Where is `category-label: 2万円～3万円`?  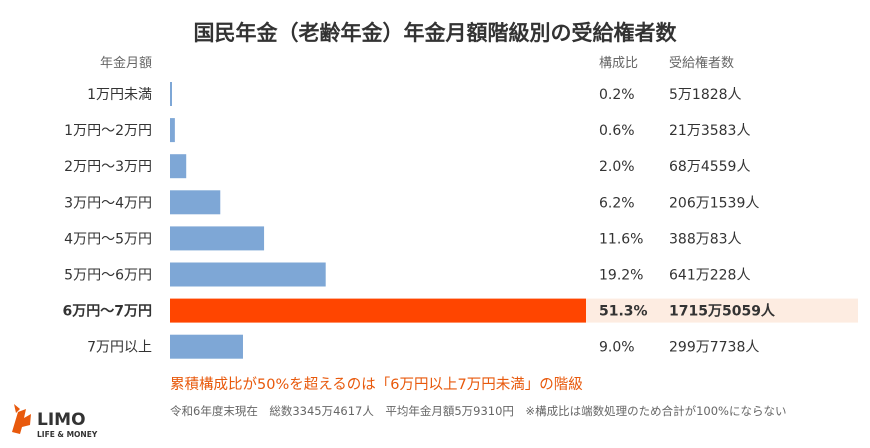
category-label: 2万円～3万円 is located at coordinates (108, 167).